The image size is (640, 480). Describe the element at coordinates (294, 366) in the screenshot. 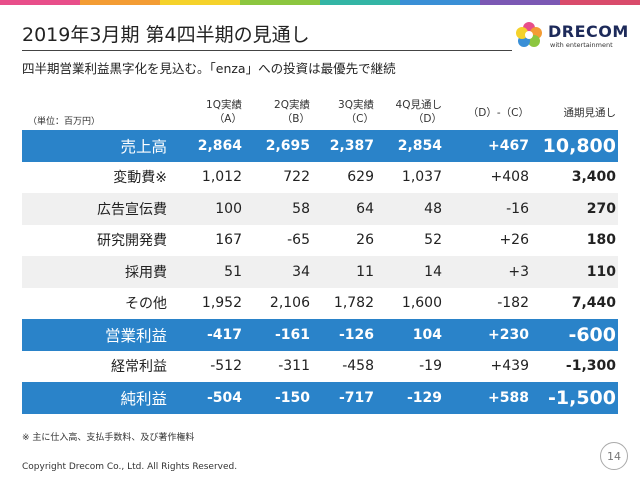

I see `cell-q2: -311` at that location.